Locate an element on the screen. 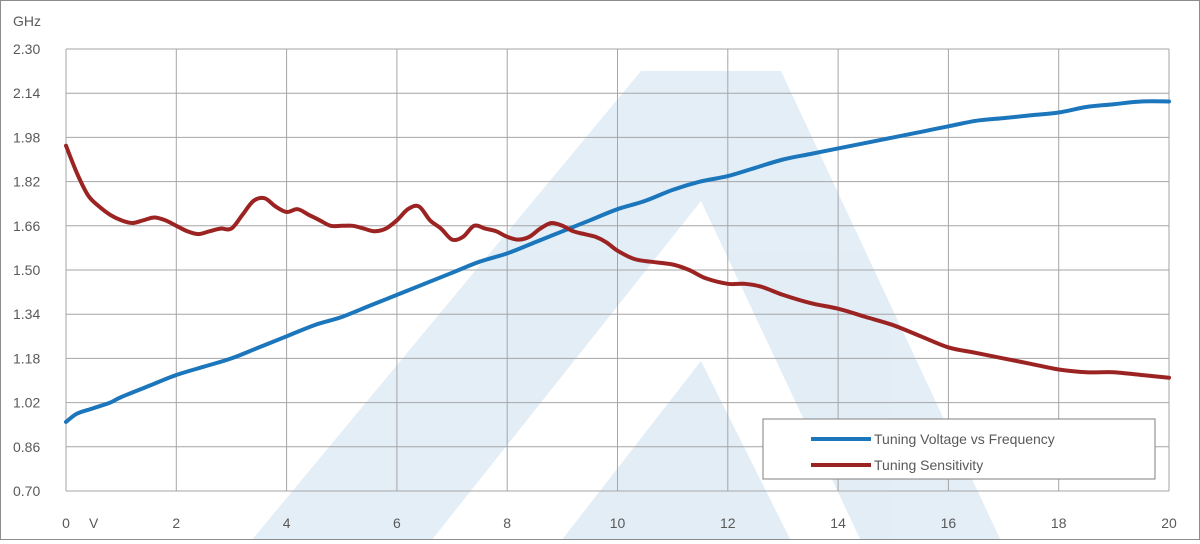 This screenshot has height=544, width=1200. y-tick-label: 1.66 is located at coordinates (26, 226).